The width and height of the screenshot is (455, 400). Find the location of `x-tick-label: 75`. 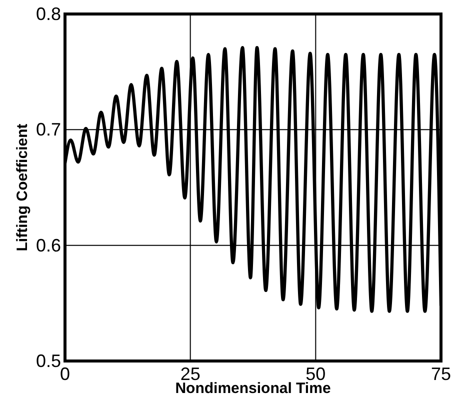

x-tick-label: 75 is located at coordinates (441, 374).